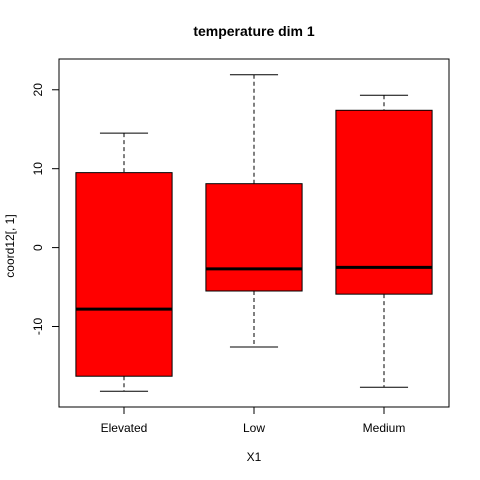 This screenshot has width=480, height=480. Describe the element at coordinates (254, 457) in the screenshot. I see `x-axis-label: X1` at that location.